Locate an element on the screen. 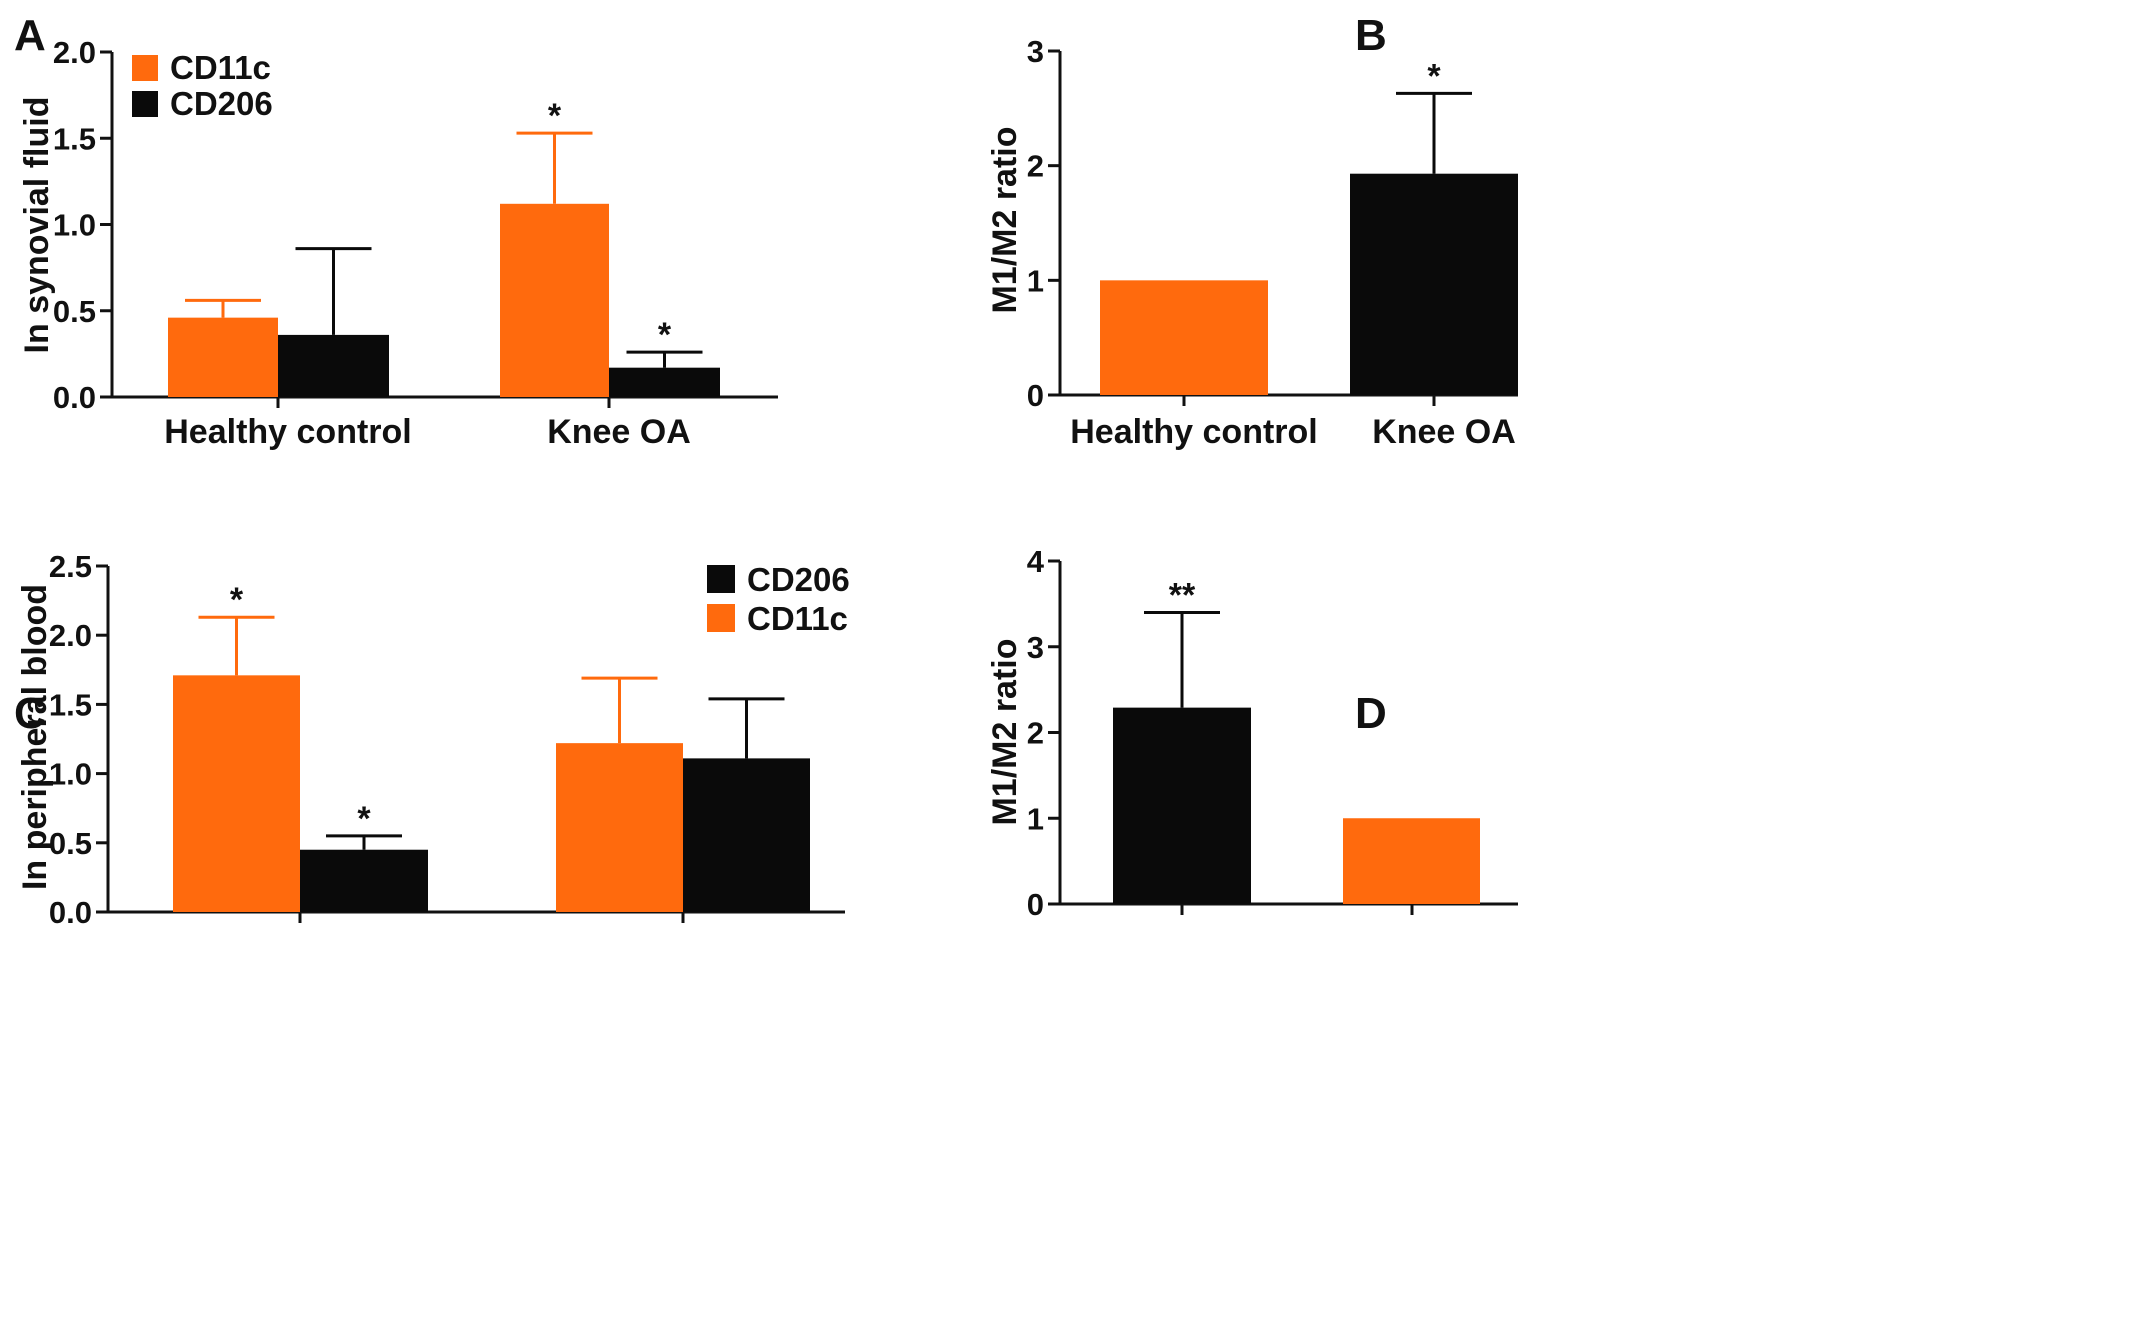  panel-letter-d: D is located at coordinates (1371, 713).